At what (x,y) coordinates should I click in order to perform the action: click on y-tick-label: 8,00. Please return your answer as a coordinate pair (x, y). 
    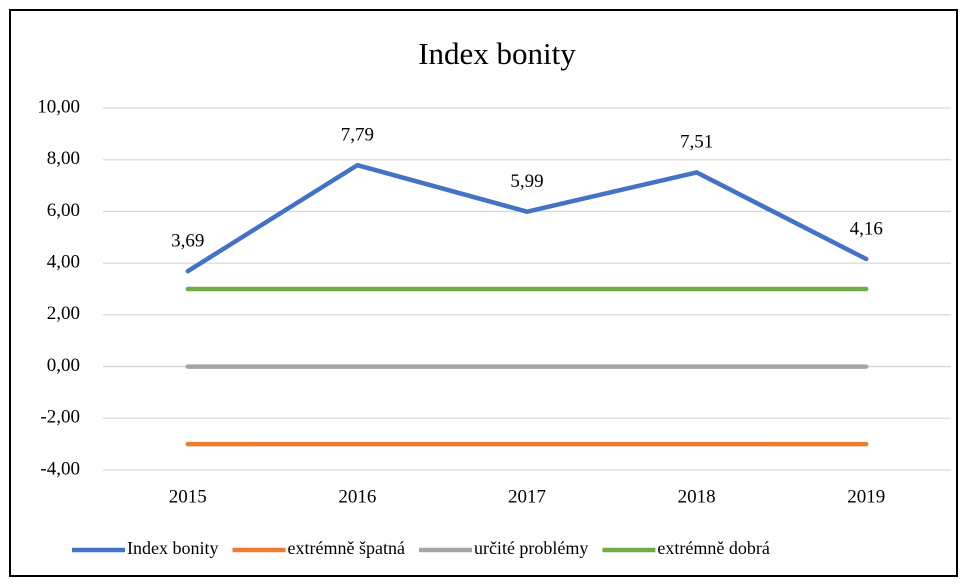
    Looking at the image, I should click on (63, 158).